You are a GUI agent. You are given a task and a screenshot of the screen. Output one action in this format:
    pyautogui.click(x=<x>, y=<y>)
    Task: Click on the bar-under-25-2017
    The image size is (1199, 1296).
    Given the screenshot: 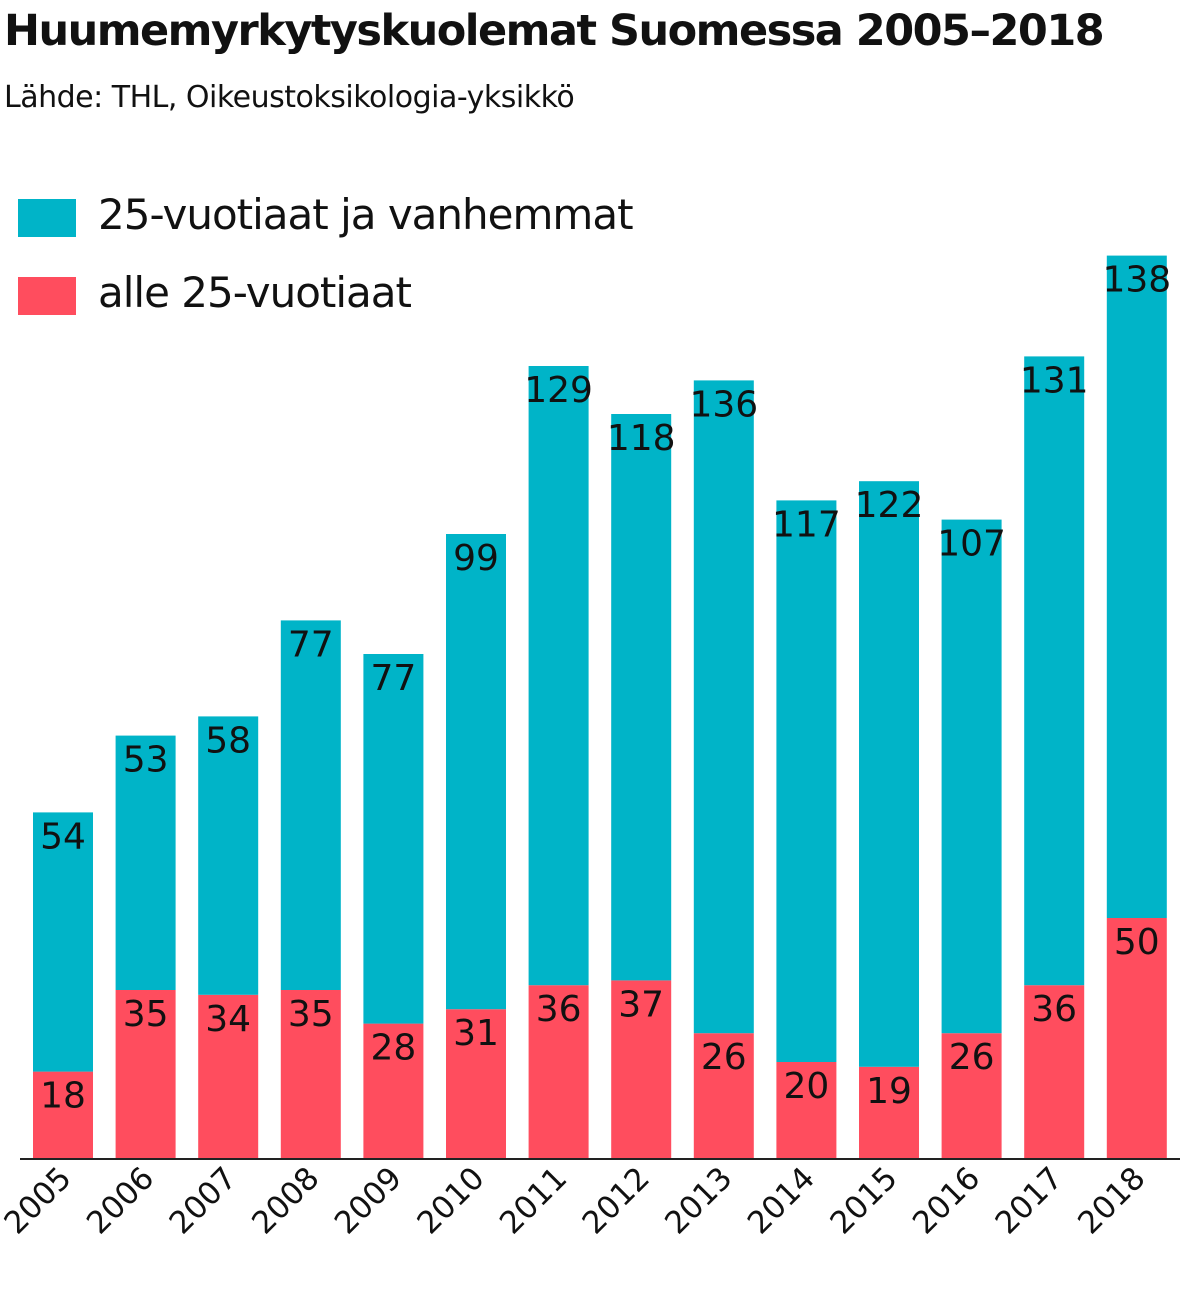 What is the action you would take?
    pyautogui.click(x=1054, y=1071)
    